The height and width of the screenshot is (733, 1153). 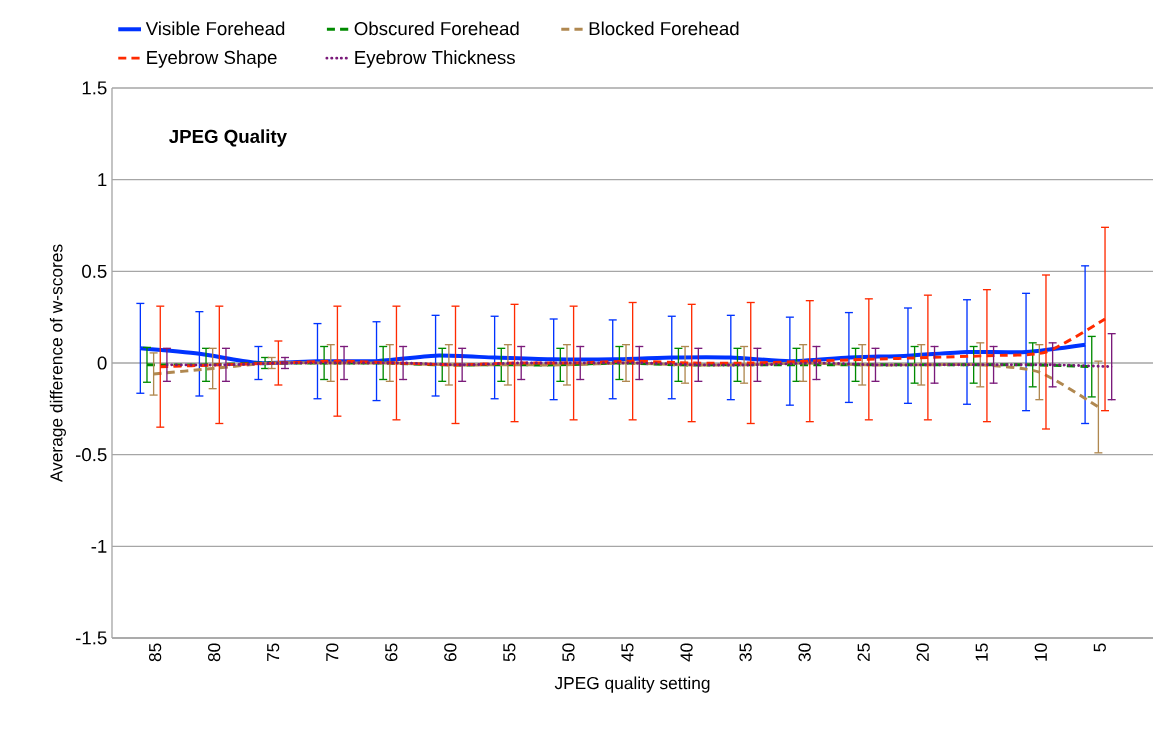 I want to click on legend-label: Eyebrow Thickness, so click(x=435, y=59).